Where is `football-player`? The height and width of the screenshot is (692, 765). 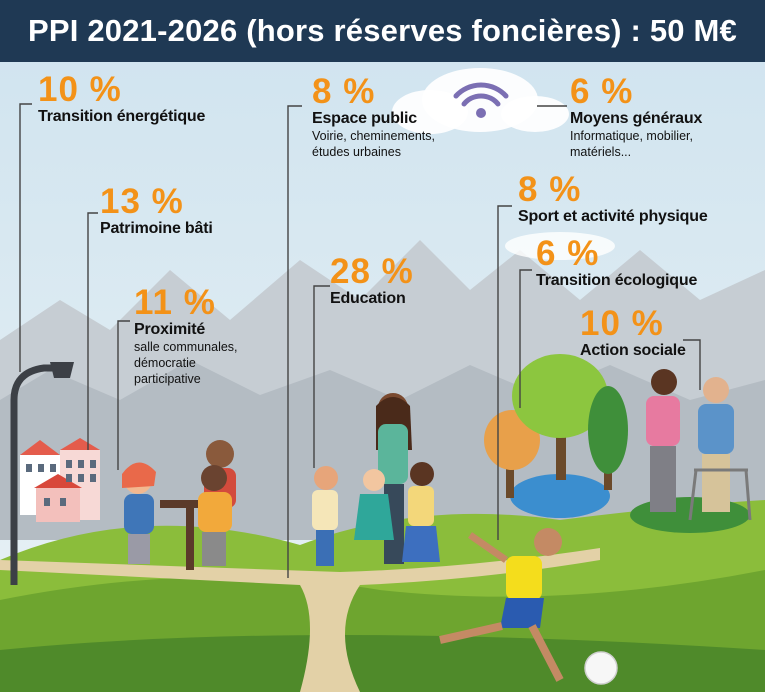 football-player is located at coordinates (528, 606).